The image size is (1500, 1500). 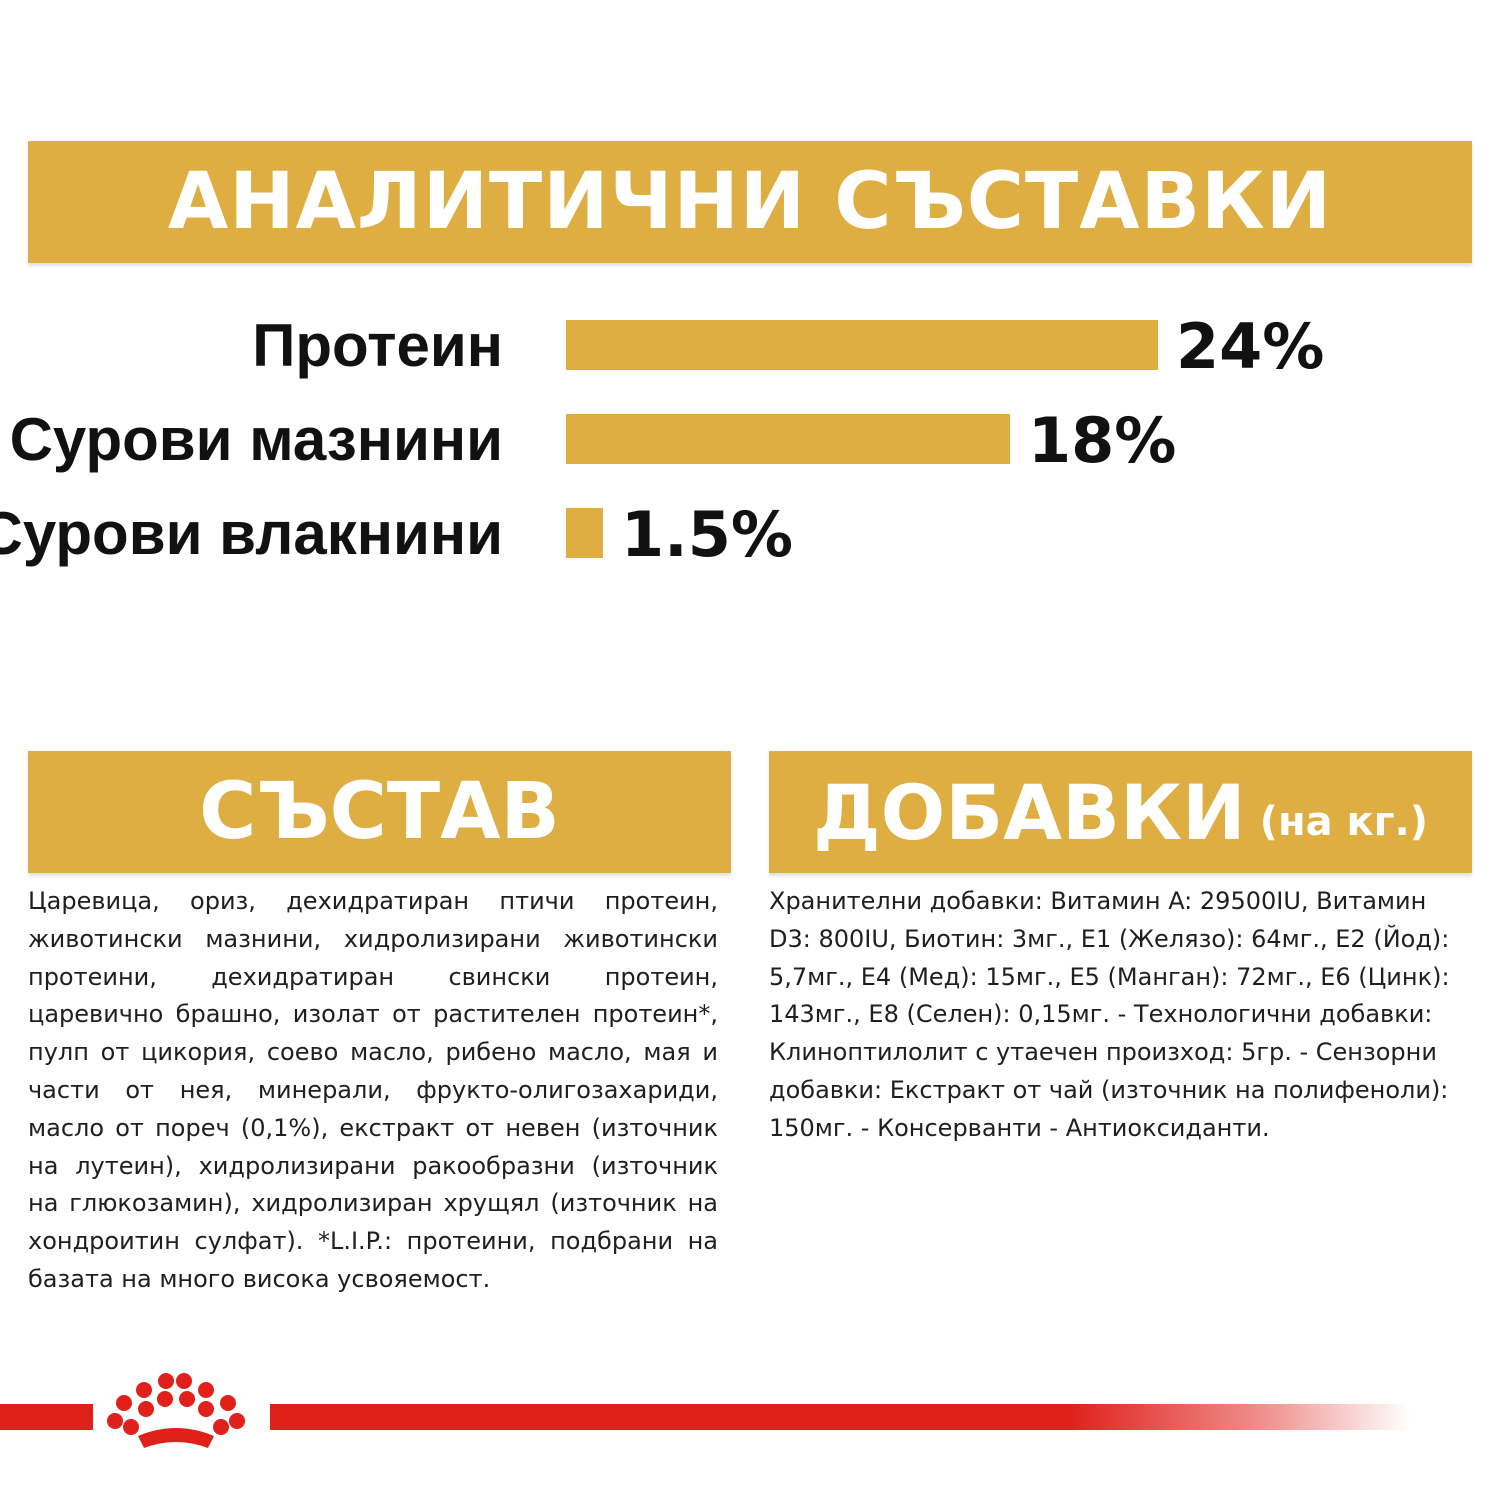 What do you see at coordinates (707, 534) in the screenshot?
I see `nutrient-value-label: 1.5%` at bounding box center [707, 534].